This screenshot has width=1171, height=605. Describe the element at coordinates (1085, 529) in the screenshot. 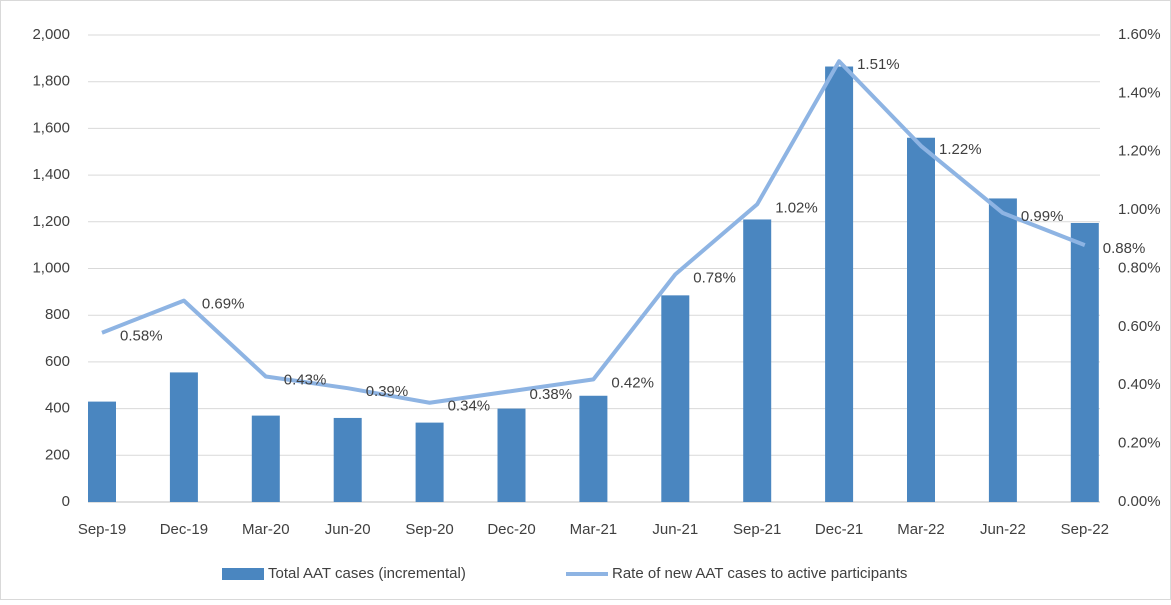

I see `x-tick-label: Sep-22` at that location.